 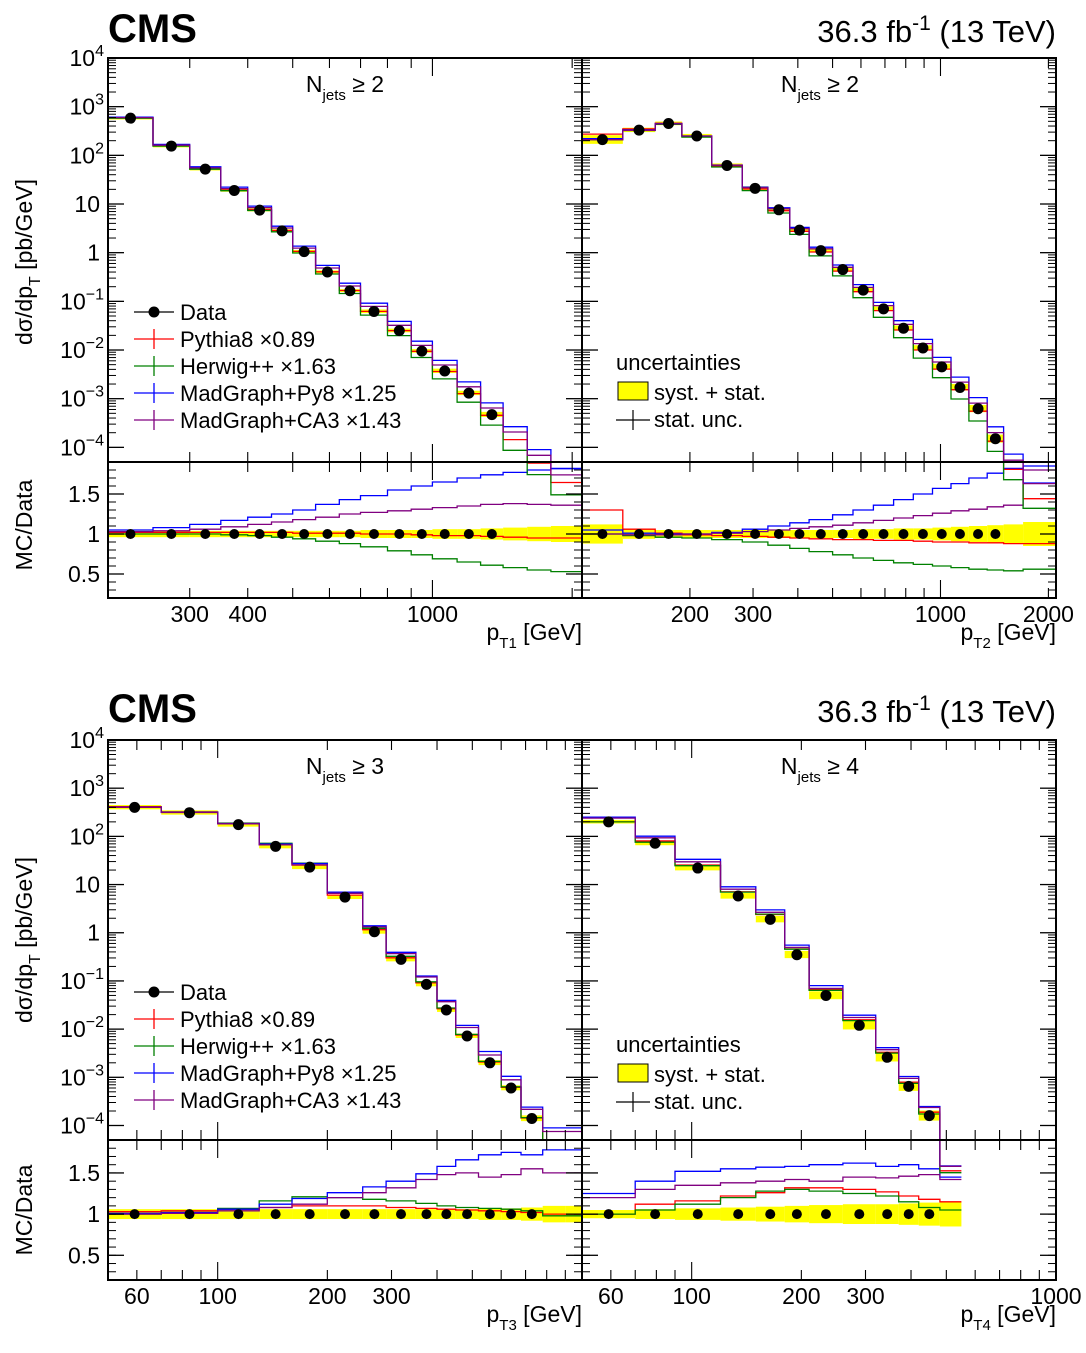 I want to click on x-axis-label: pT2 [GeV], so click(x=1008, y=635).